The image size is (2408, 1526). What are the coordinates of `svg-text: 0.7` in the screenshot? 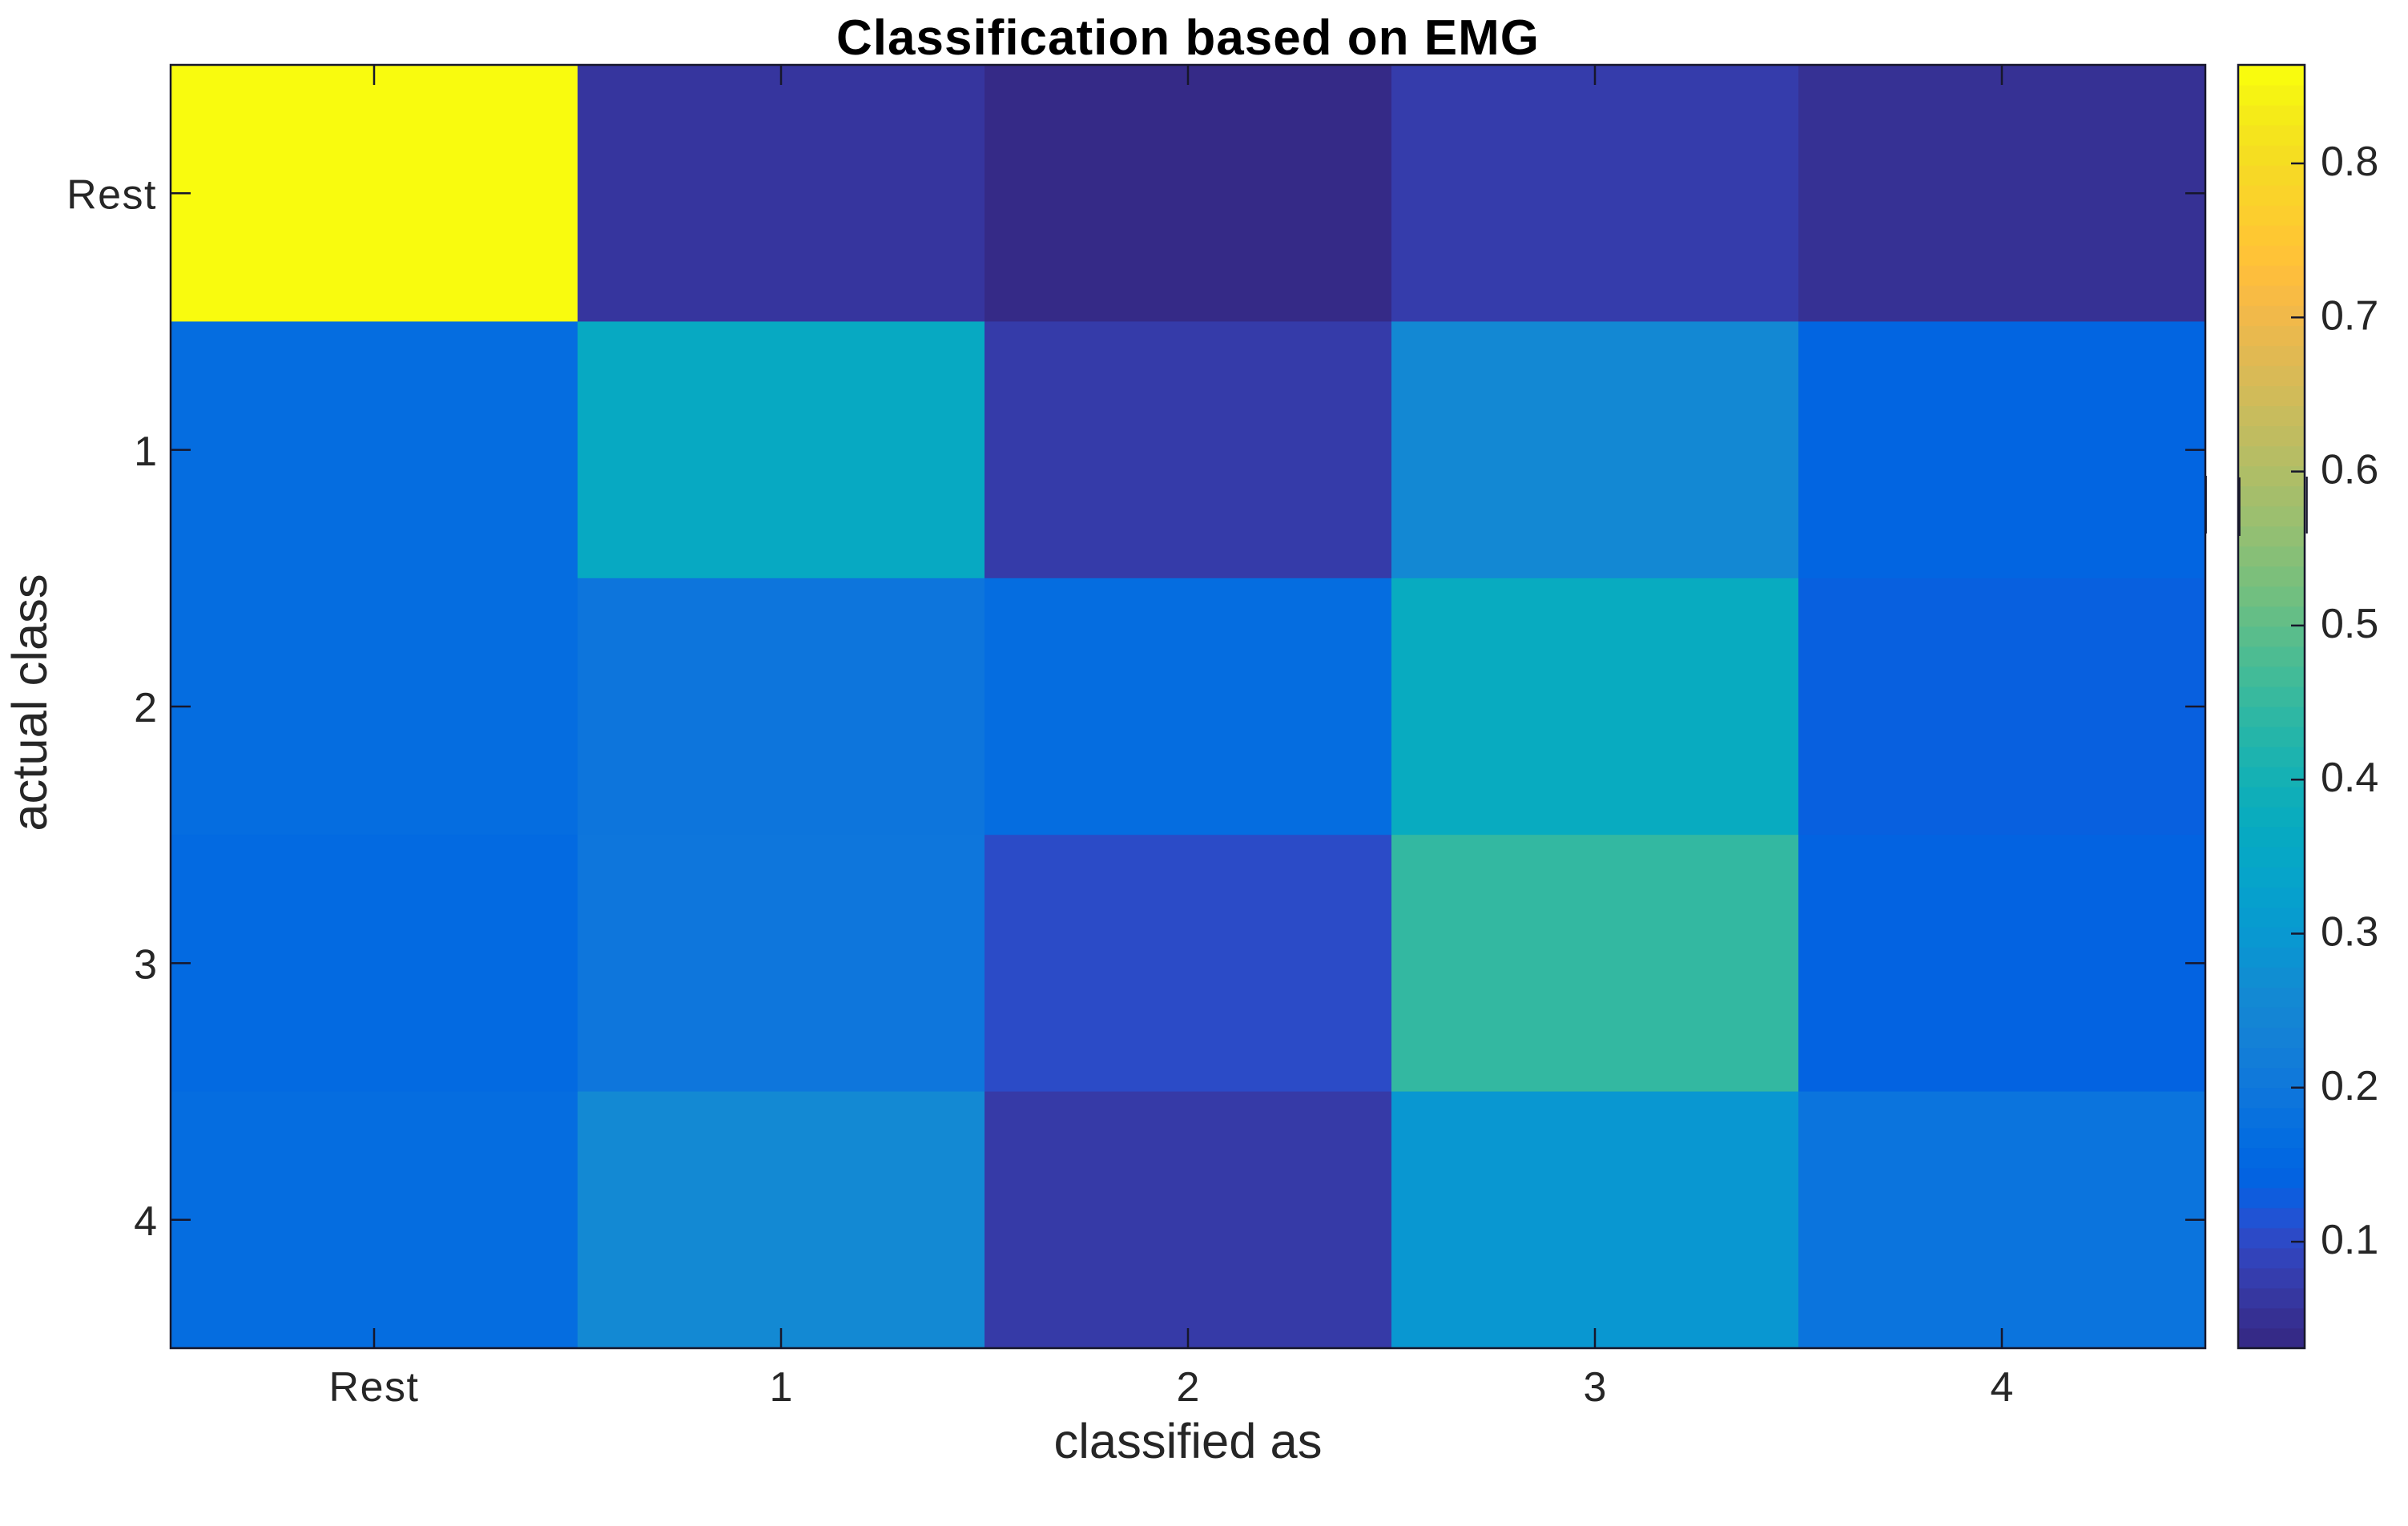 It's located at (2349, 315).